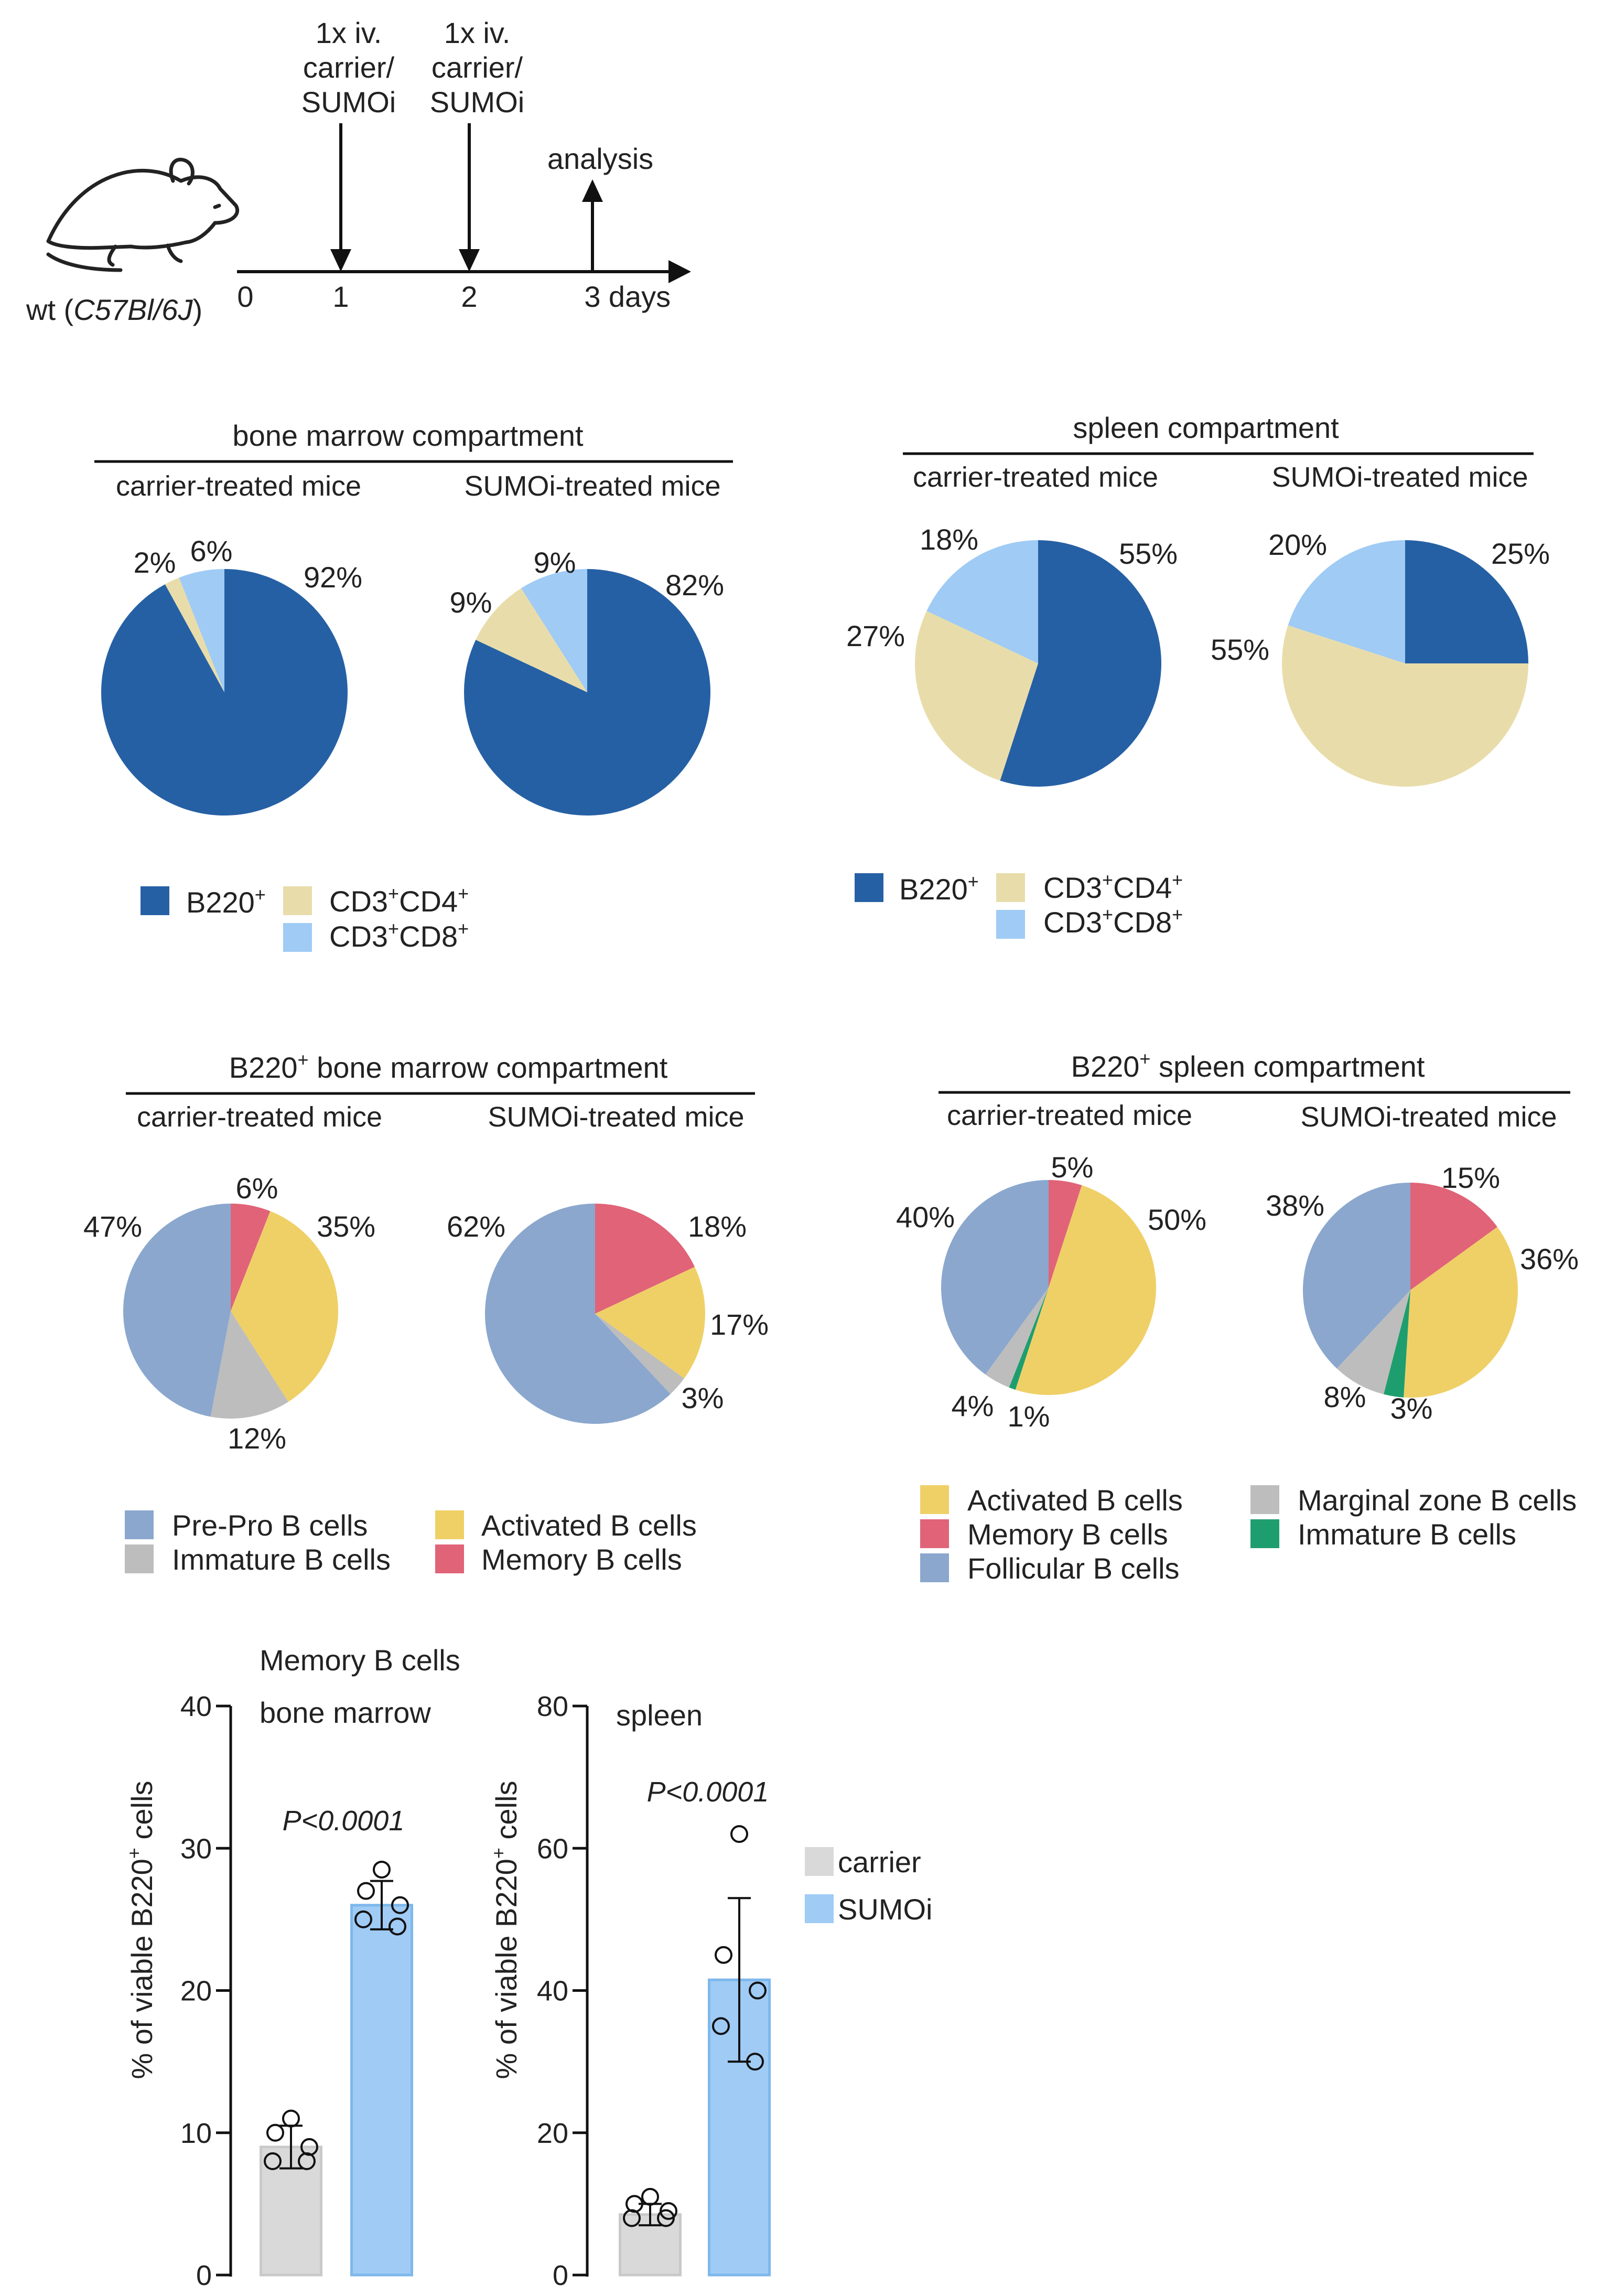 Image resolution: width=1618 pixels, height=2296 pixels. I want to click on injection-1-line-2: carrier/, so click(349, 67).